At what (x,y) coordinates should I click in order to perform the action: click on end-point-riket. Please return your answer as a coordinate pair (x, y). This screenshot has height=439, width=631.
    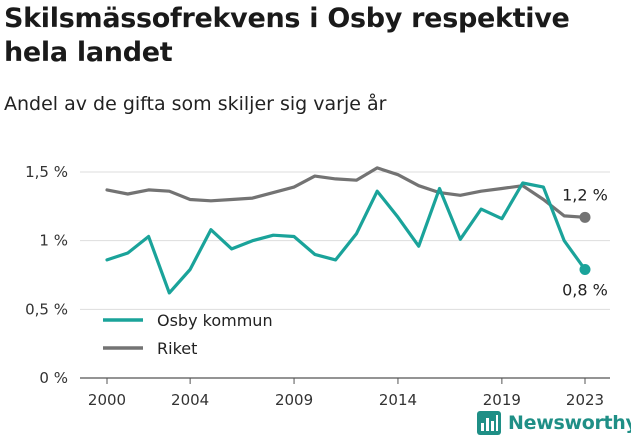
    Looking at the image, I should click on (585, 217).